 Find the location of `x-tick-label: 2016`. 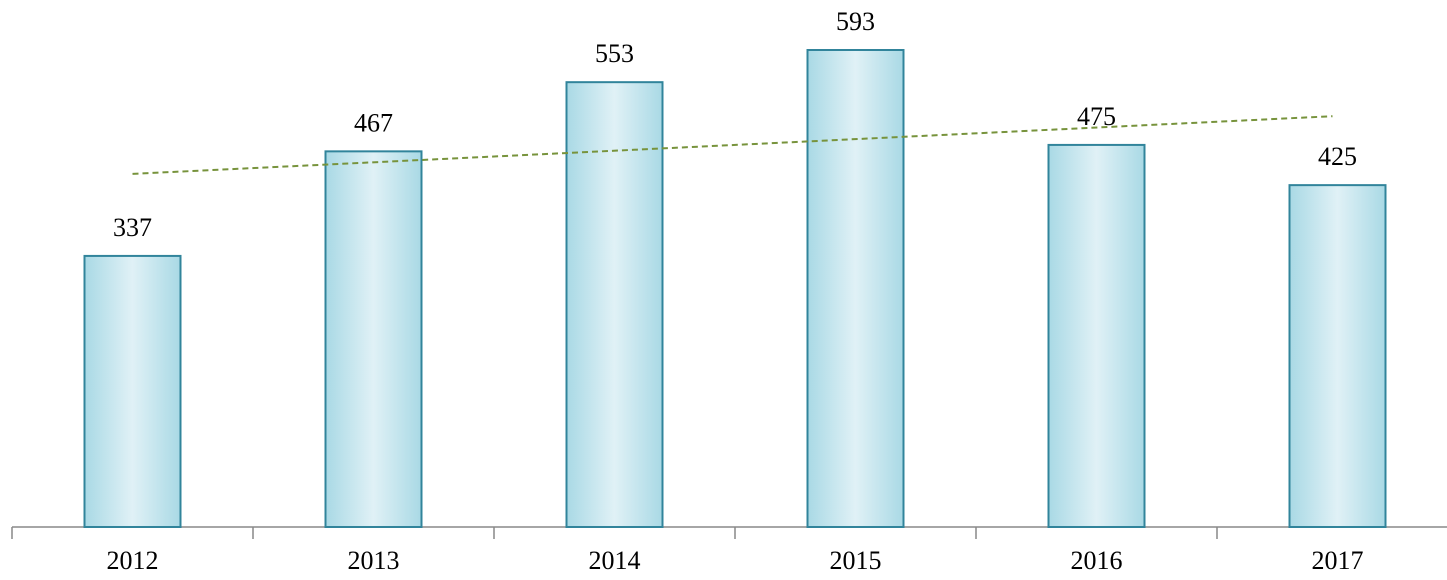

x-tick-label: 2016 is located at coordinates (1097, 560).